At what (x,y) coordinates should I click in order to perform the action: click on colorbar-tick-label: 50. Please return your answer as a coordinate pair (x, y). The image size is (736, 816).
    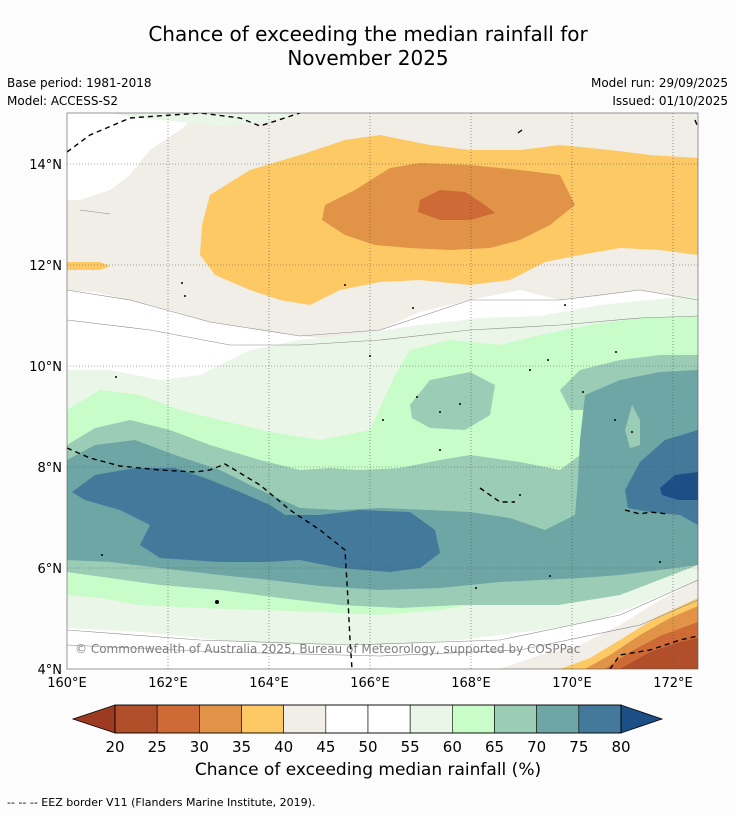
    Looking at the image, I should click on (367, 747).